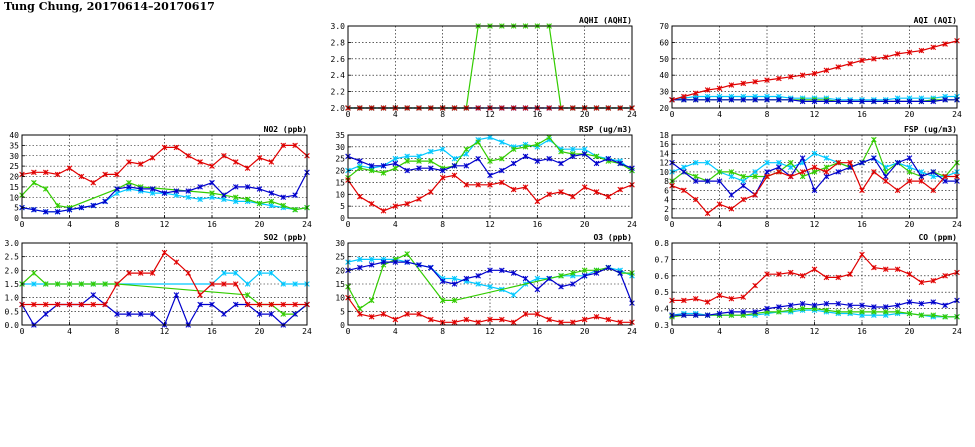 Image resolution: width=975 pixels, height=447 pixels. I want to click on y-tick-label: 0, so click(342, 325).